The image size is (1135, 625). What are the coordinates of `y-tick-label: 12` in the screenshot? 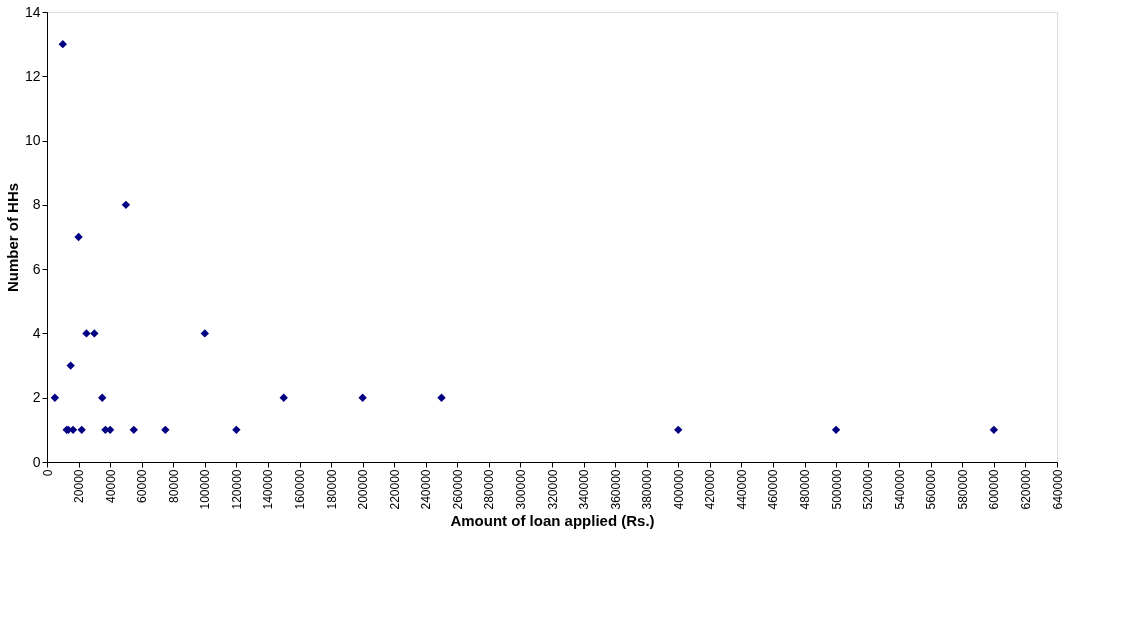 It's located at (32, 75).